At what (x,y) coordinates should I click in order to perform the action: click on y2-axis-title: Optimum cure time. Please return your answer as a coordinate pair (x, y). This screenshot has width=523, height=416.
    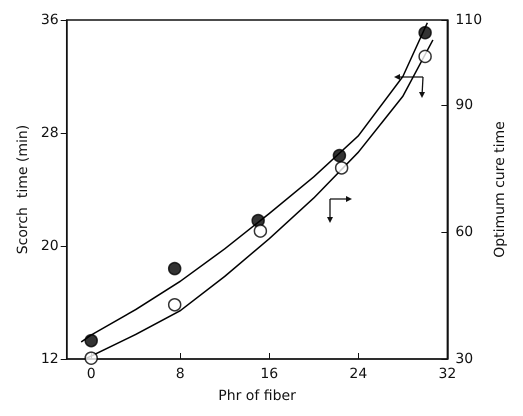
    Looking at the image, I should click on (500, 189).